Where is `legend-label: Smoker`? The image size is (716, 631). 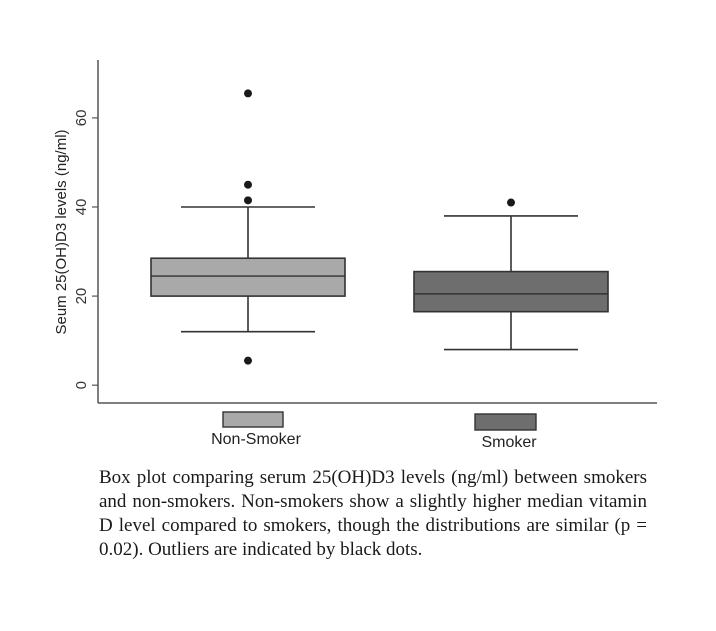
legend-label: Smoker is located at coordinates (509, 442).